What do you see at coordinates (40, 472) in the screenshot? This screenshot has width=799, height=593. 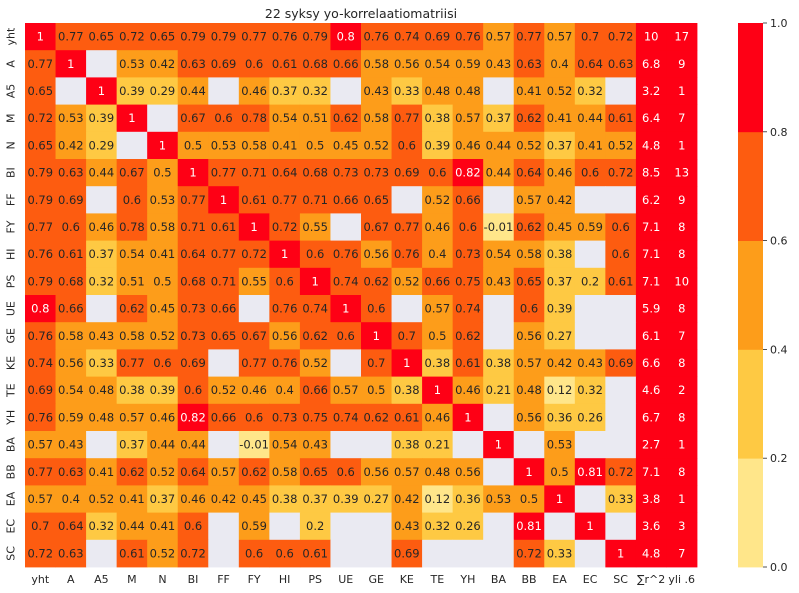 I see `cell-value-label: 0.77` at bounding box center [40, 472].